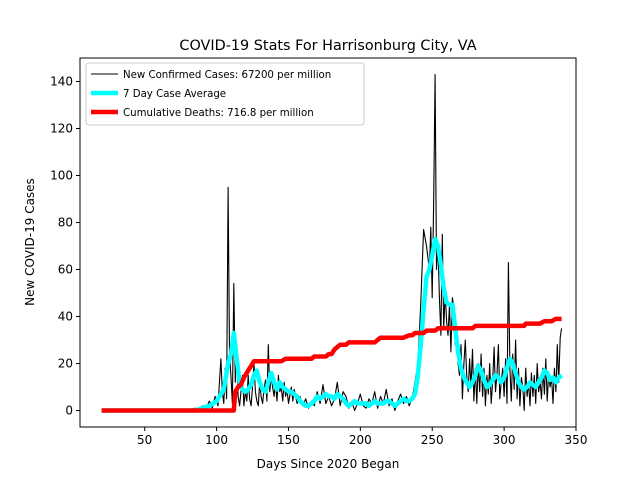 This screenshot has width=640, height=480. Describe the element at coordinates (65, 364) in the screenshot. I see `y-tick-label: 20` at that location.